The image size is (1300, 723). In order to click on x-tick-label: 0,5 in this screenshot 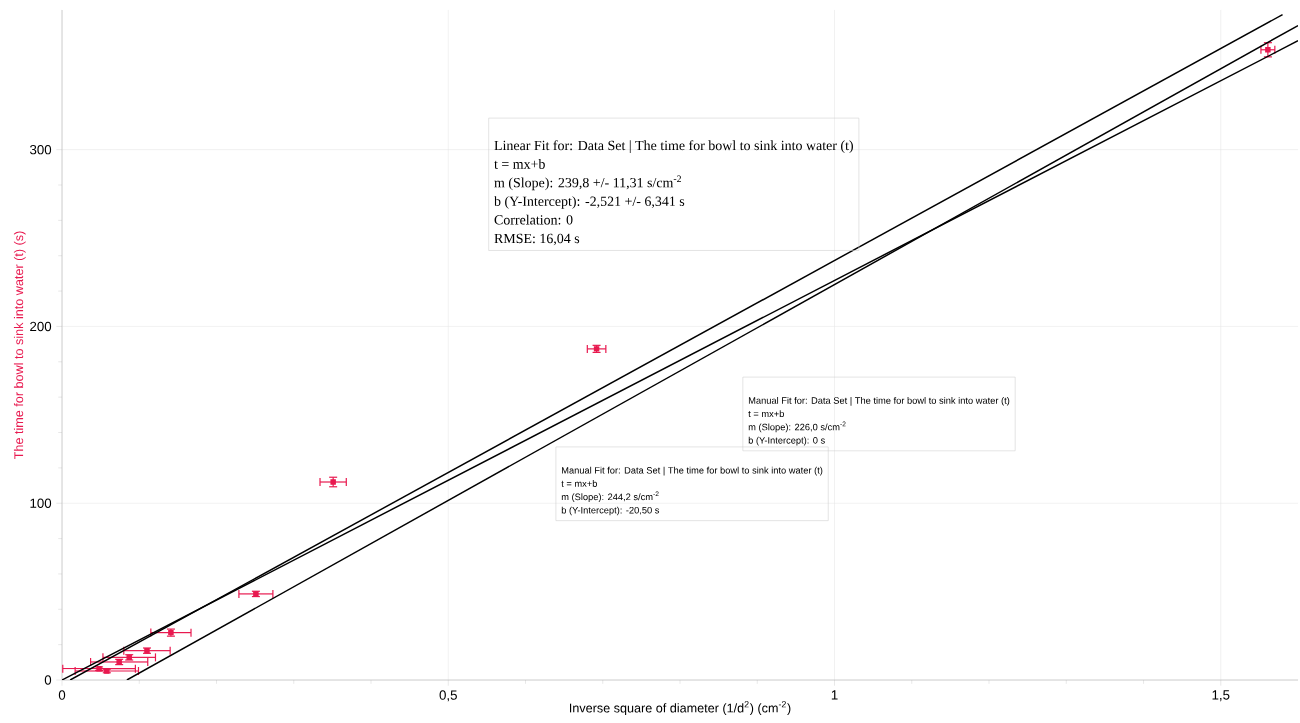, I will do `click(448, 696)`.